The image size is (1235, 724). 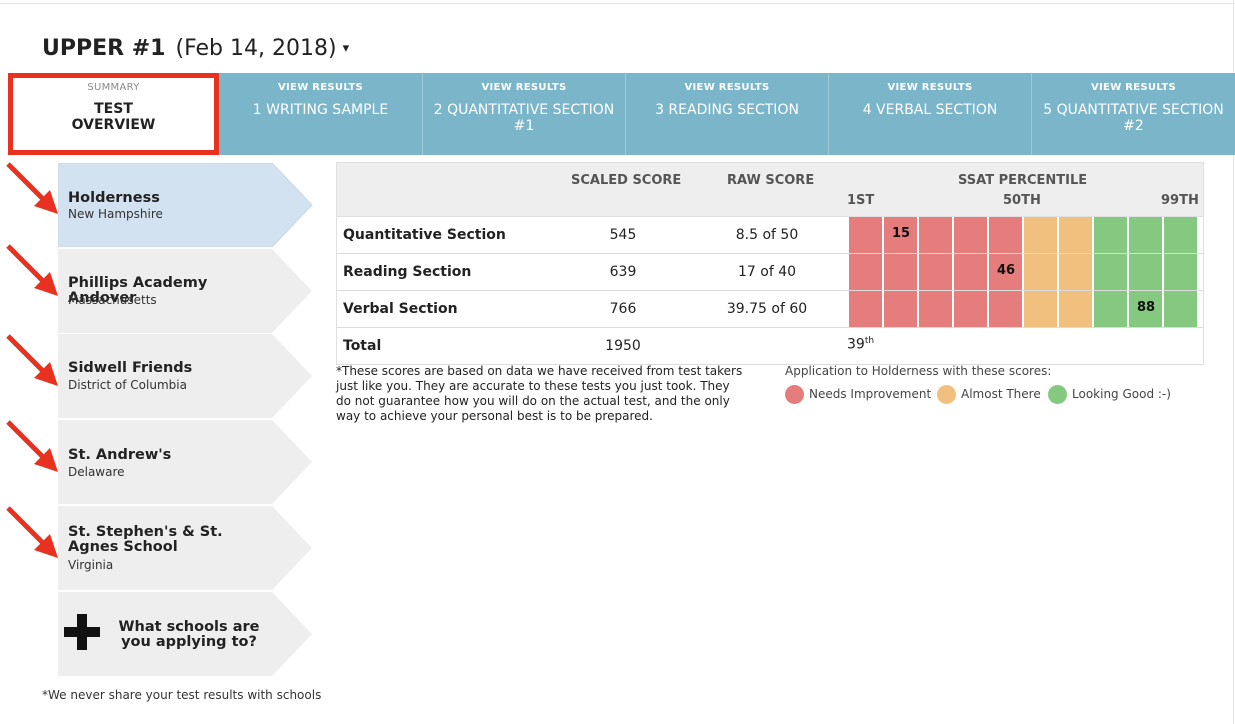 I want to click on tab-label: 4 VERBAL SECTION, so click(x=930, y=110).